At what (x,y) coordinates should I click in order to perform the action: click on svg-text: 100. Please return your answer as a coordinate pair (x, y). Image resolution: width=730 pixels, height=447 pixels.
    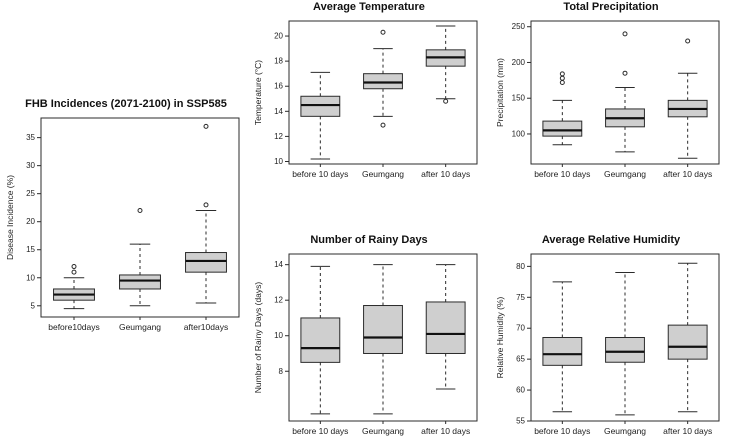
    Looking at the image, I should click on (519, 133).